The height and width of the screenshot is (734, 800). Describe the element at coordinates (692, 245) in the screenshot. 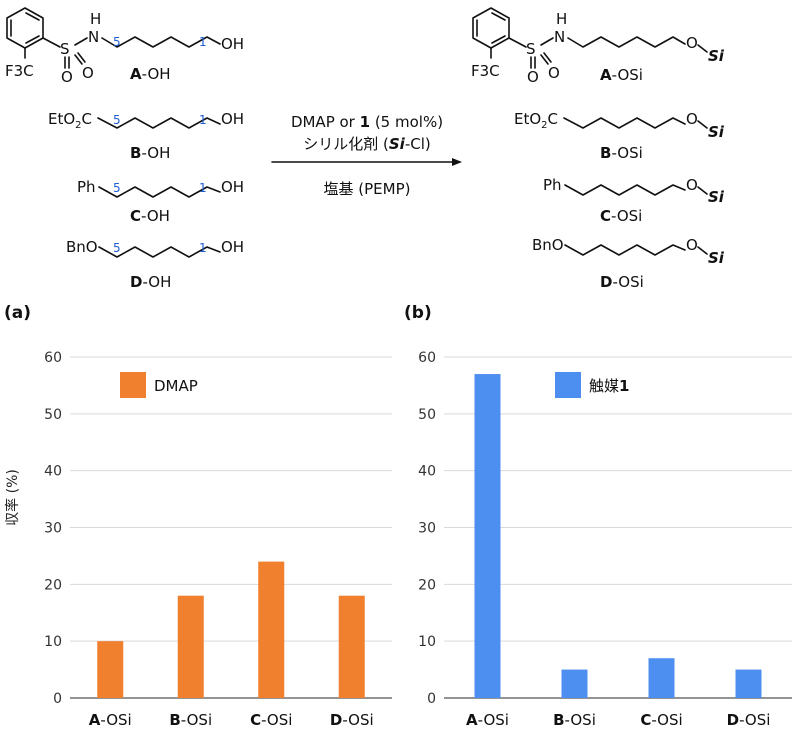

I see `oxygen-atom-product-d: O` at that location.